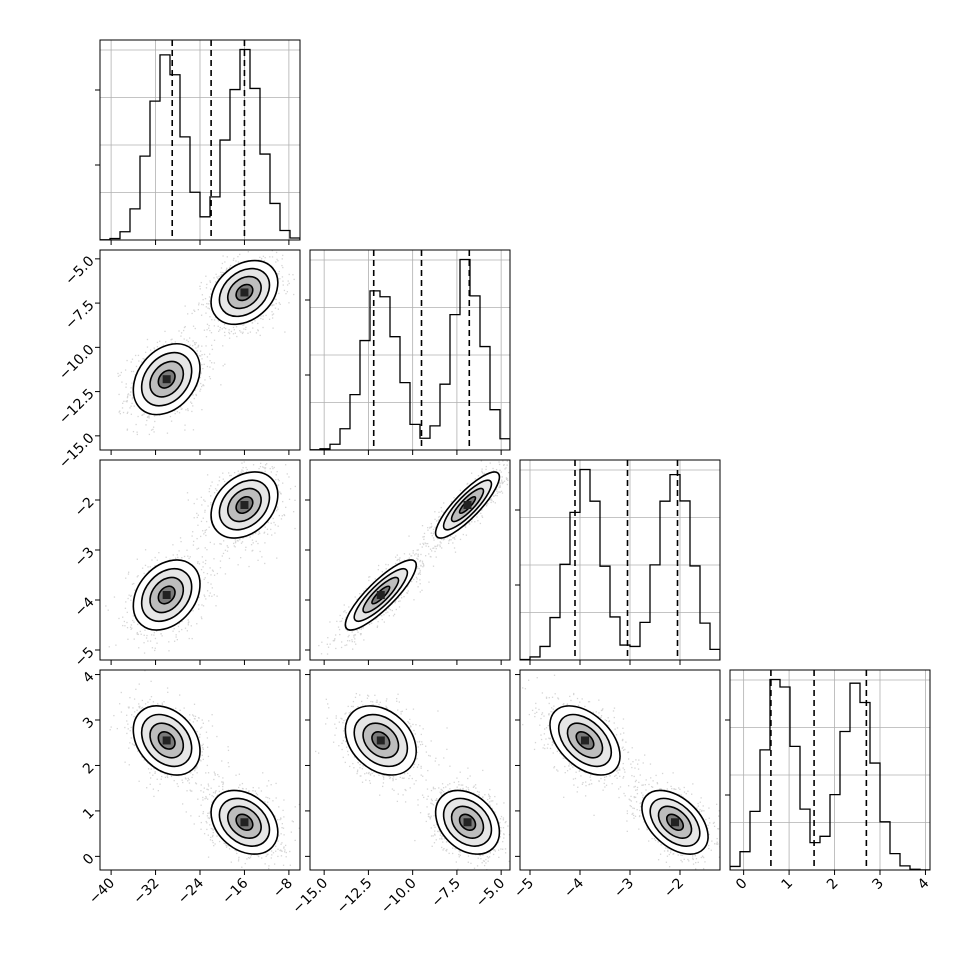 This screenshot has width=970, height=970. I want to click on x-tick-label: −32, so click(146, 891).